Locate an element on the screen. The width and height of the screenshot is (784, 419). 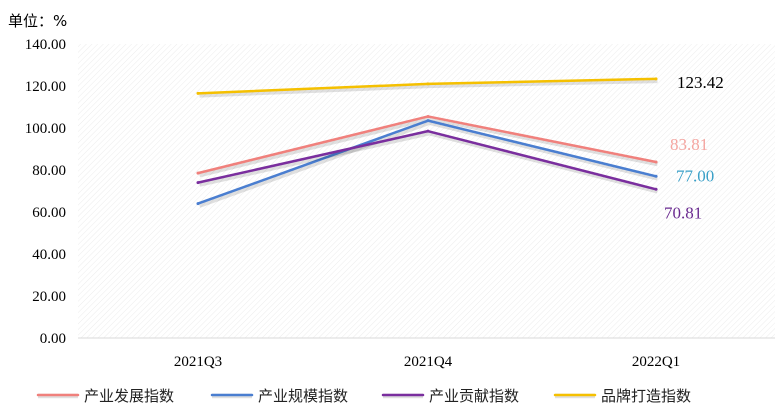
x-axis: 2021Q3 2021Q4 2022Q1 is located at coordinates (427, 362).